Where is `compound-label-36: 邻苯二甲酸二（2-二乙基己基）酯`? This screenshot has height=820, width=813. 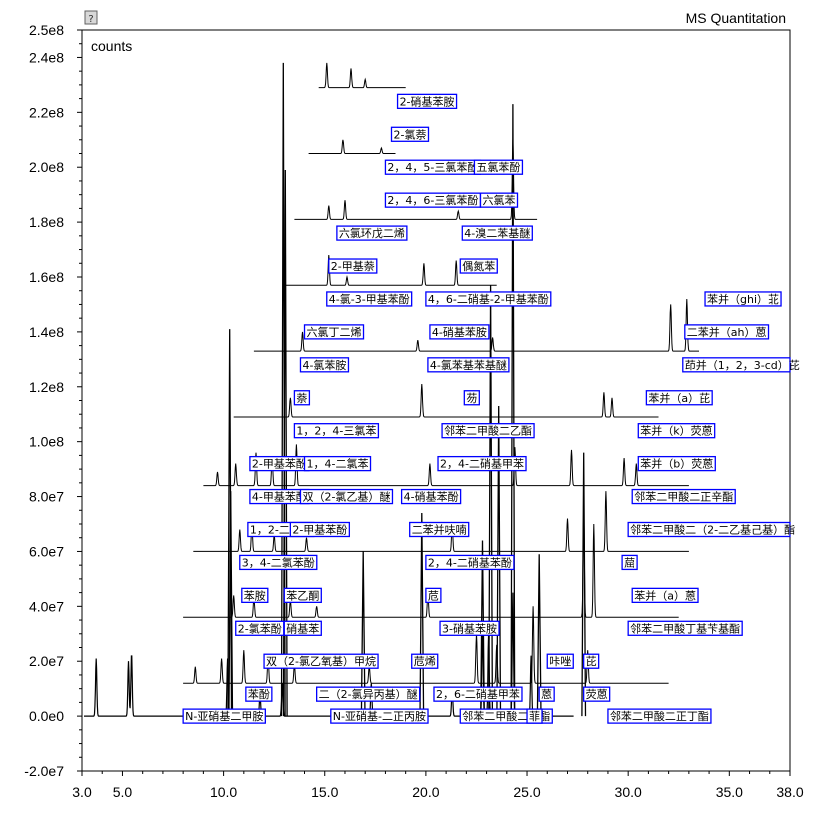
compound-label-36: 邻苯二甲酸二（2-二乙基己基）酯 is located at coordinates (711, 529).